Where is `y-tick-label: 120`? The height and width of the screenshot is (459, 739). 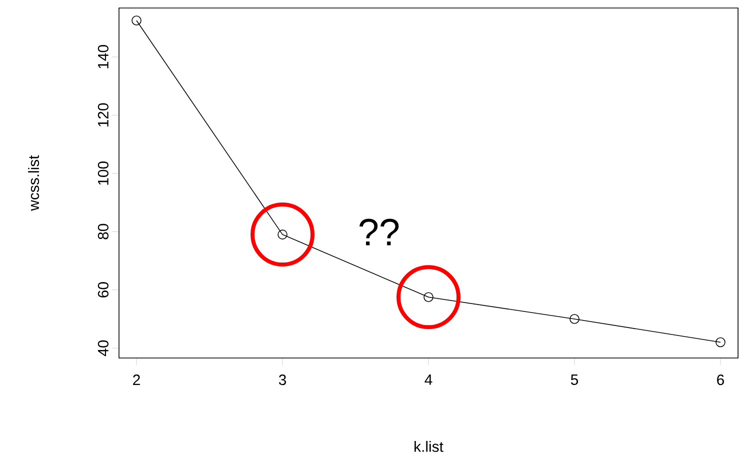 y-tick-label: 120 is located at coordinates (103, 114).